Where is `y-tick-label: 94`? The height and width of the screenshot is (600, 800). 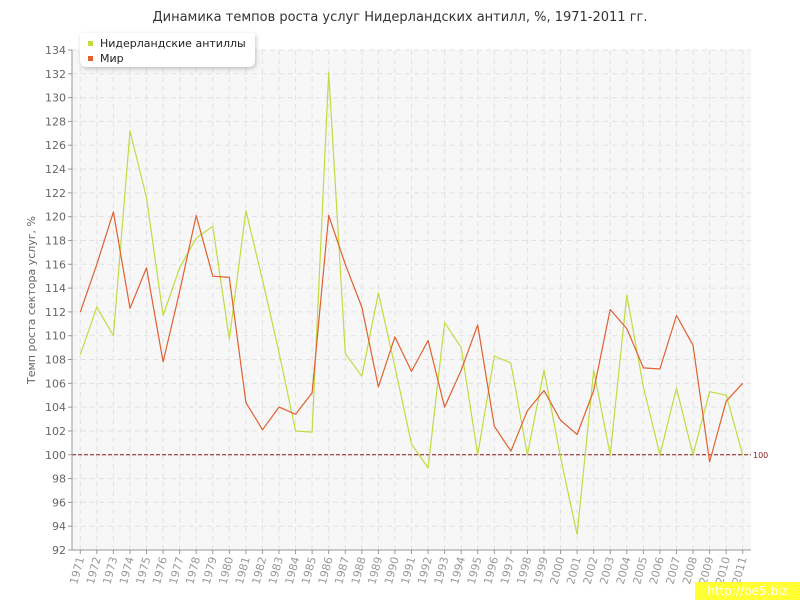 y-tick-label: 94 is located at coordinates (59, 526).